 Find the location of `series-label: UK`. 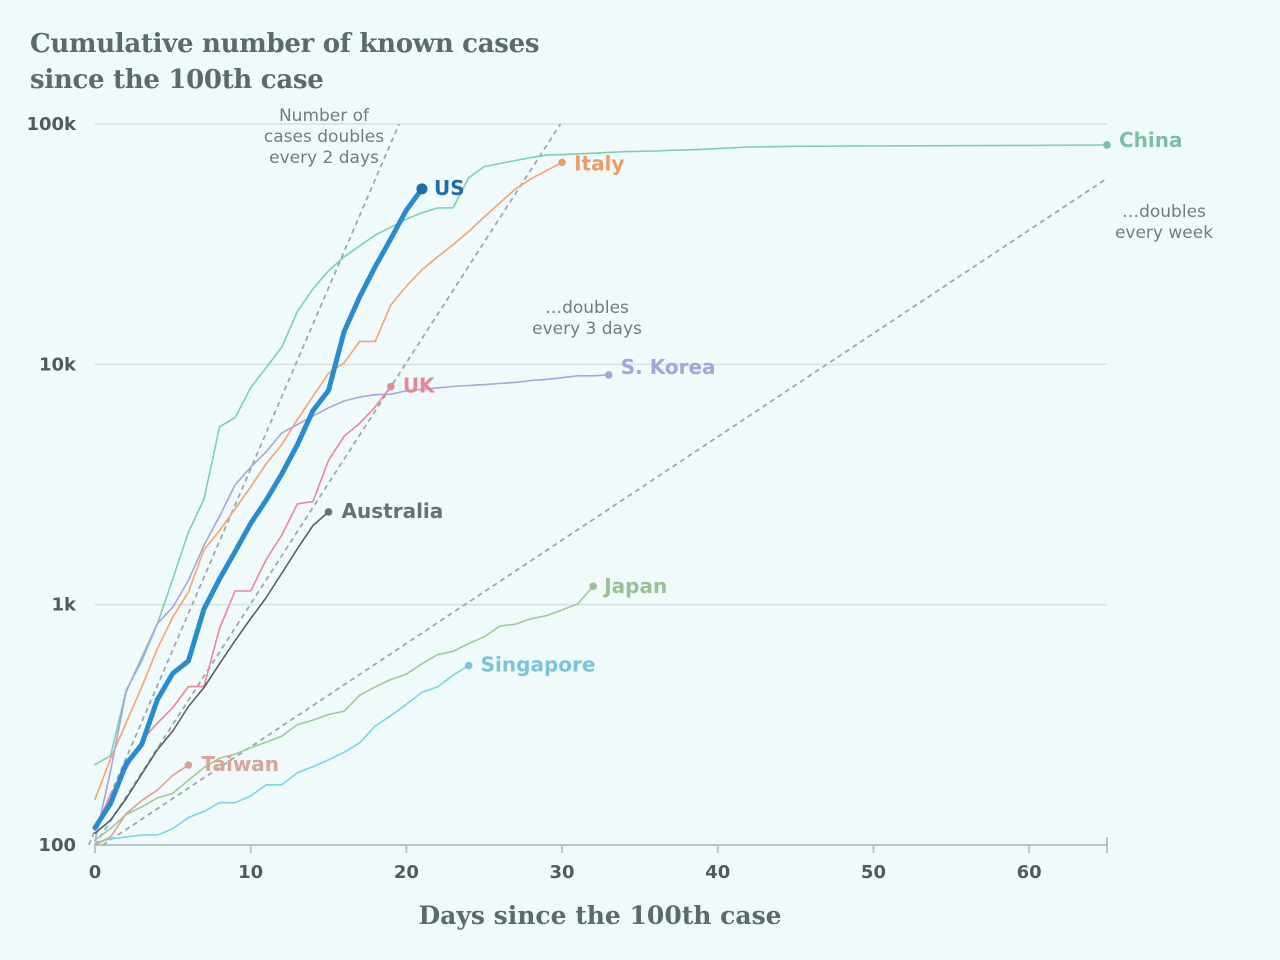

series-label: UK is located at coordinates (419, 386).